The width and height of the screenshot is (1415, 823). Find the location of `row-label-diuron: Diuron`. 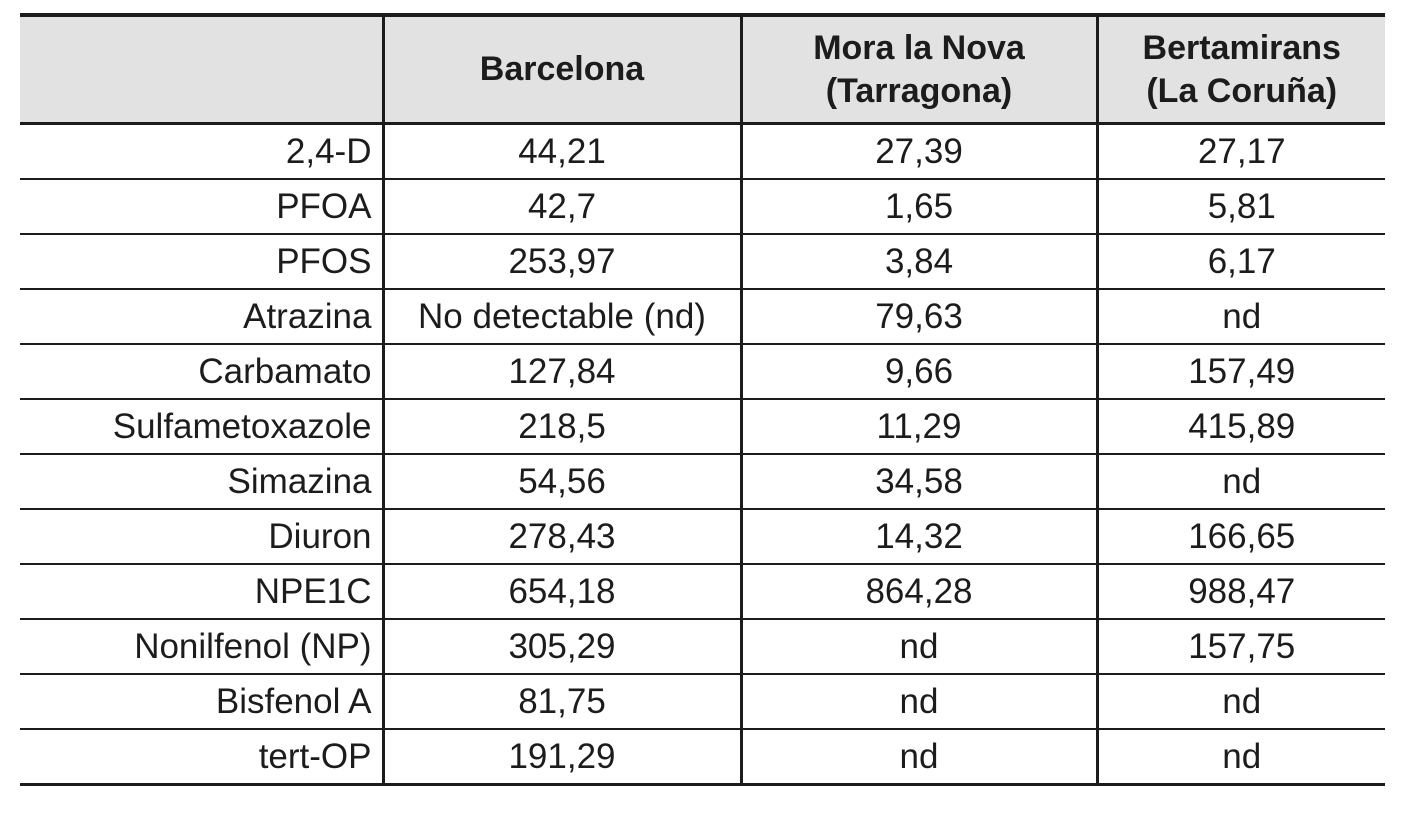

row-label-diuron: Diuron is located at coordinates (201, 536).